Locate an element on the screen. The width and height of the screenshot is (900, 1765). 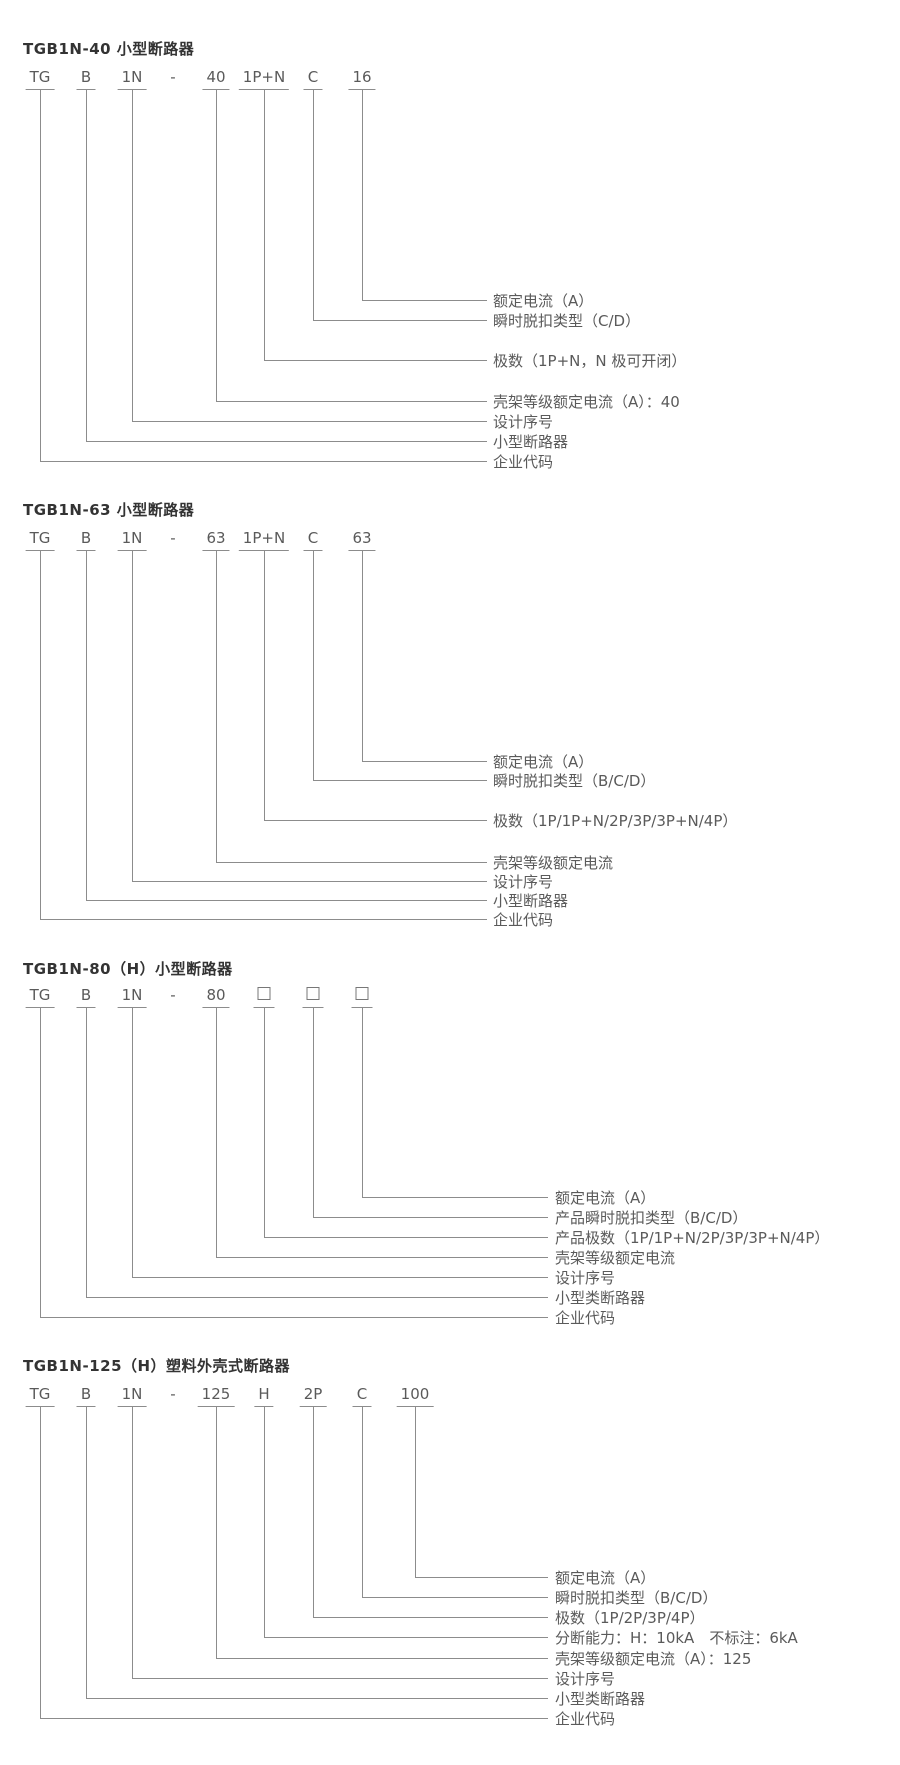
code-segment: 16 is located at coordinates (362, 78).